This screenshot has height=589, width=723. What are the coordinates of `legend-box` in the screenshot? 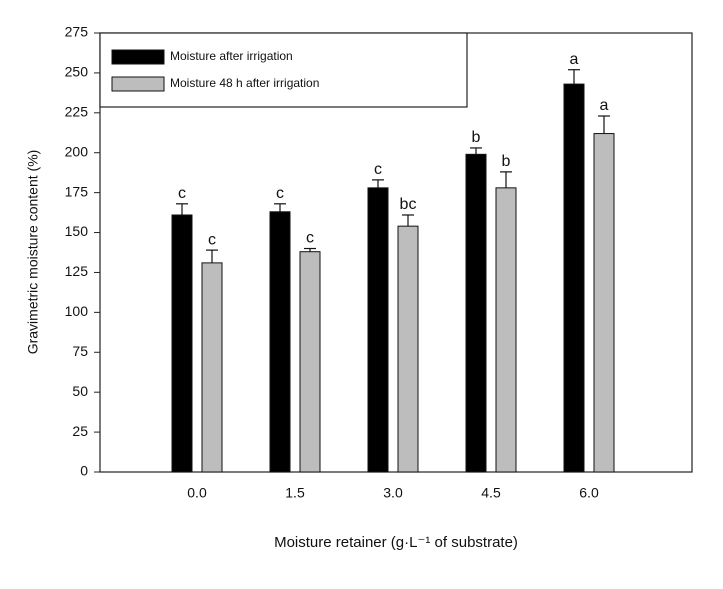 It's located at (283, 70).